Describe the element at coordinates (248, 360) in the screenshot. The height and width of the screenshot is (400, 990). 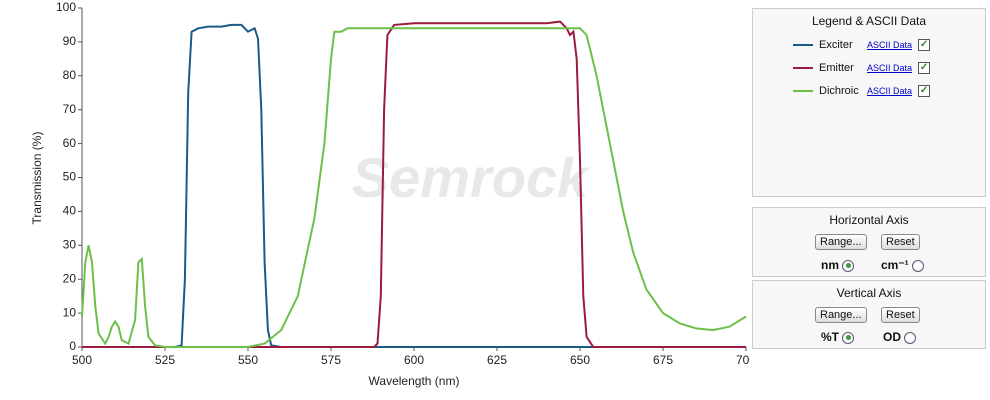
I see `x-tick-label: 550` at that location.